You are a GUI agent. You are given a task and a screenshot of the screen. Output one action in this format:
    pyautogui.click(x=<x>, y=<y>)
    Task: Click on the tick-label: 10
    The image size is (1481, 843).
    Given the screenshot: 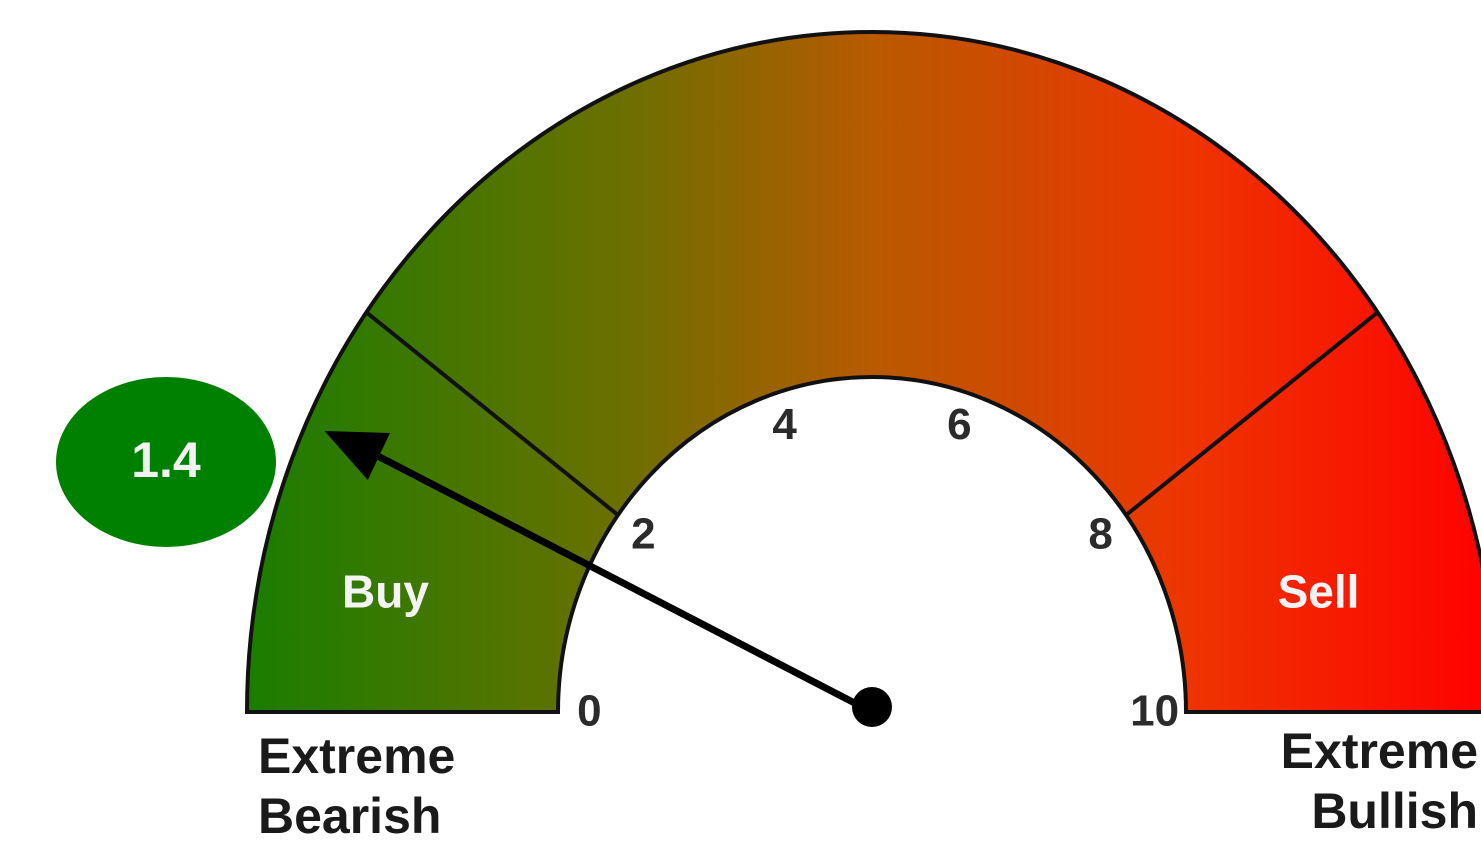 What is the action you would take?
    pyautogui.click(x=1154, y=711)
    